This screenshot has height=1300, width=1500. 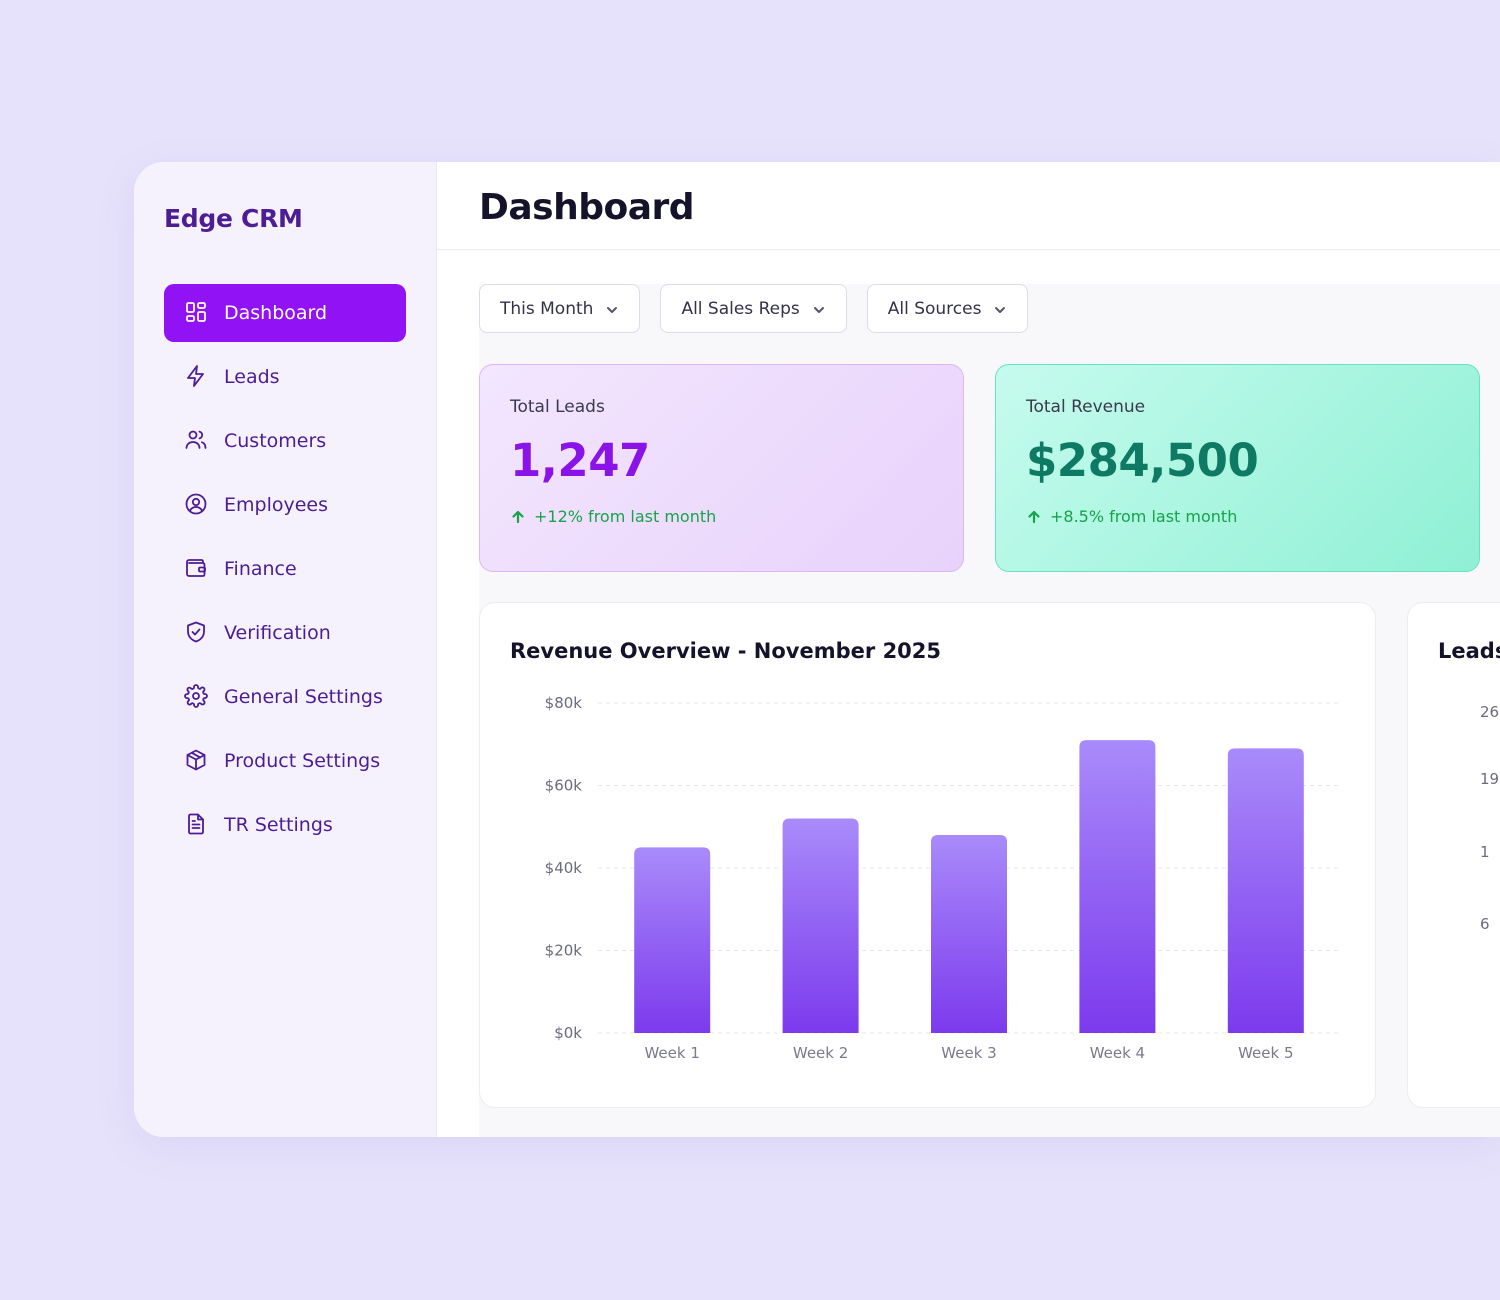 I want to click on sidebar-item-verification: Verification, so click(x=285, y=633).